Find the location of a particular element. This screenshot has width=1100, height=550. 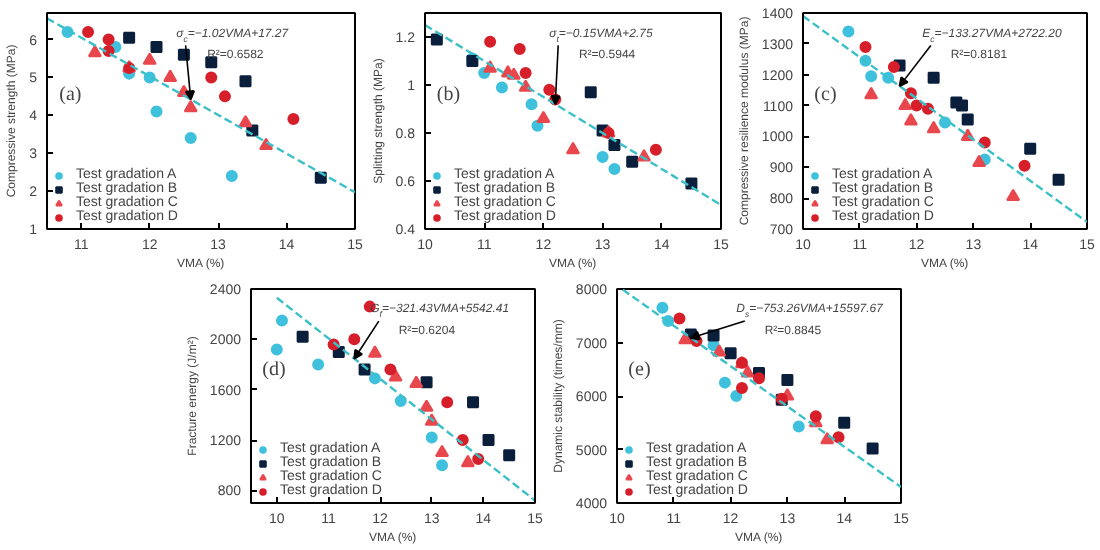

annotation: (e) is located at coordinates (639, 370).